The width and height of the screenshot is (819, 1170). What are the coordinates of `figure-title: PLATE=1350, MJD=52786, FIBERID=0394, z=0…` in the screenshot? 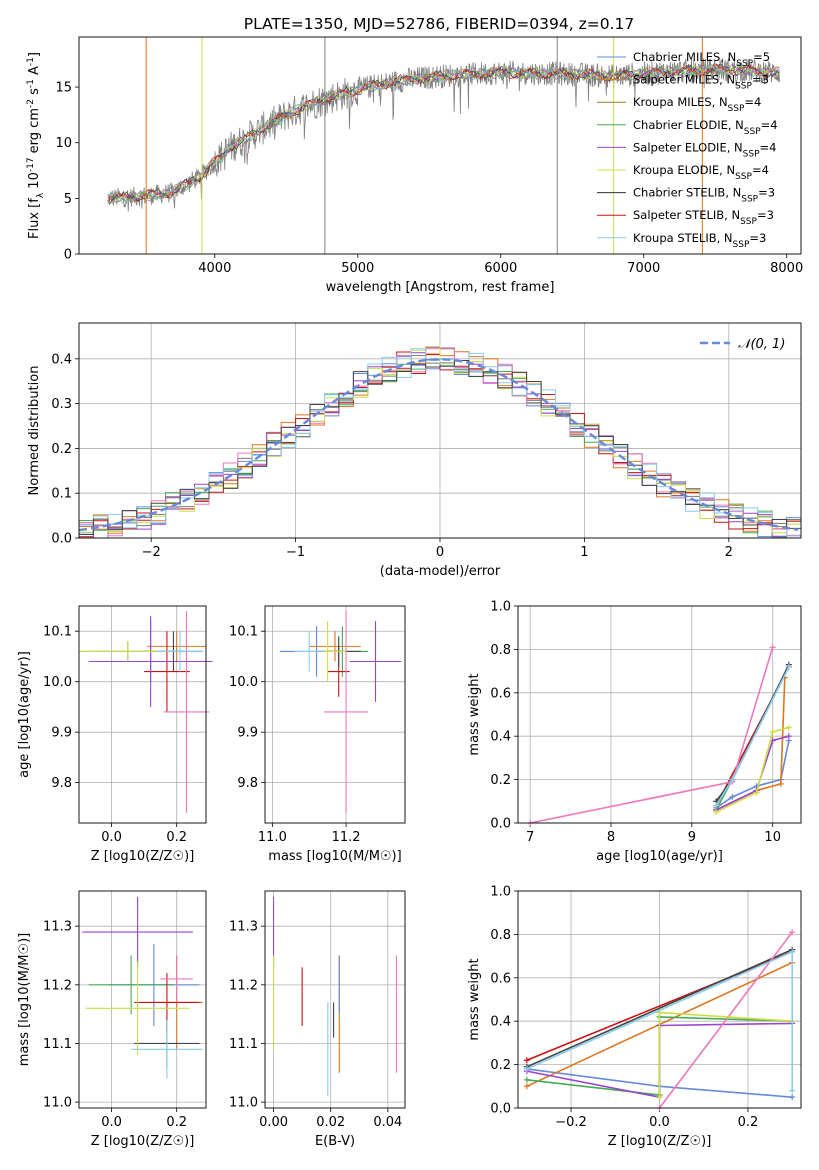 It's located at (439, 24).